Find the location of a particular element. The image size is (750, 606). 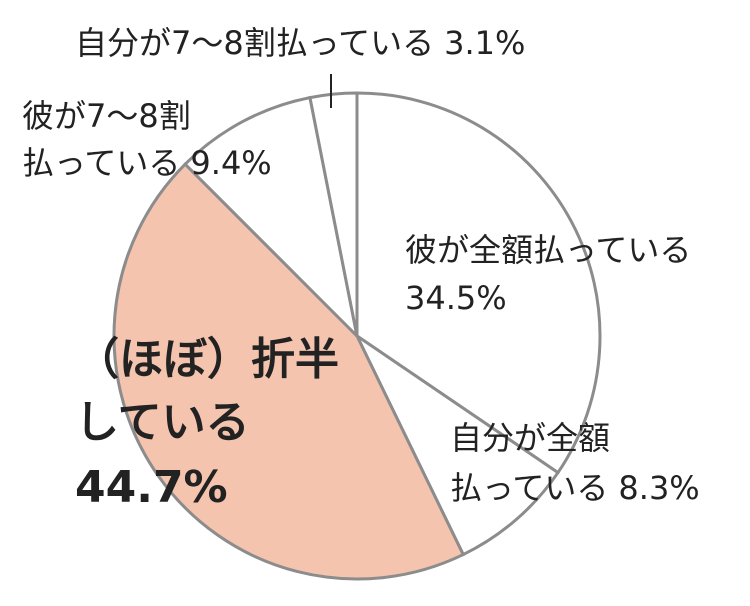

slice-label: 彼が全額払っている is located at coordinates (548, 250).